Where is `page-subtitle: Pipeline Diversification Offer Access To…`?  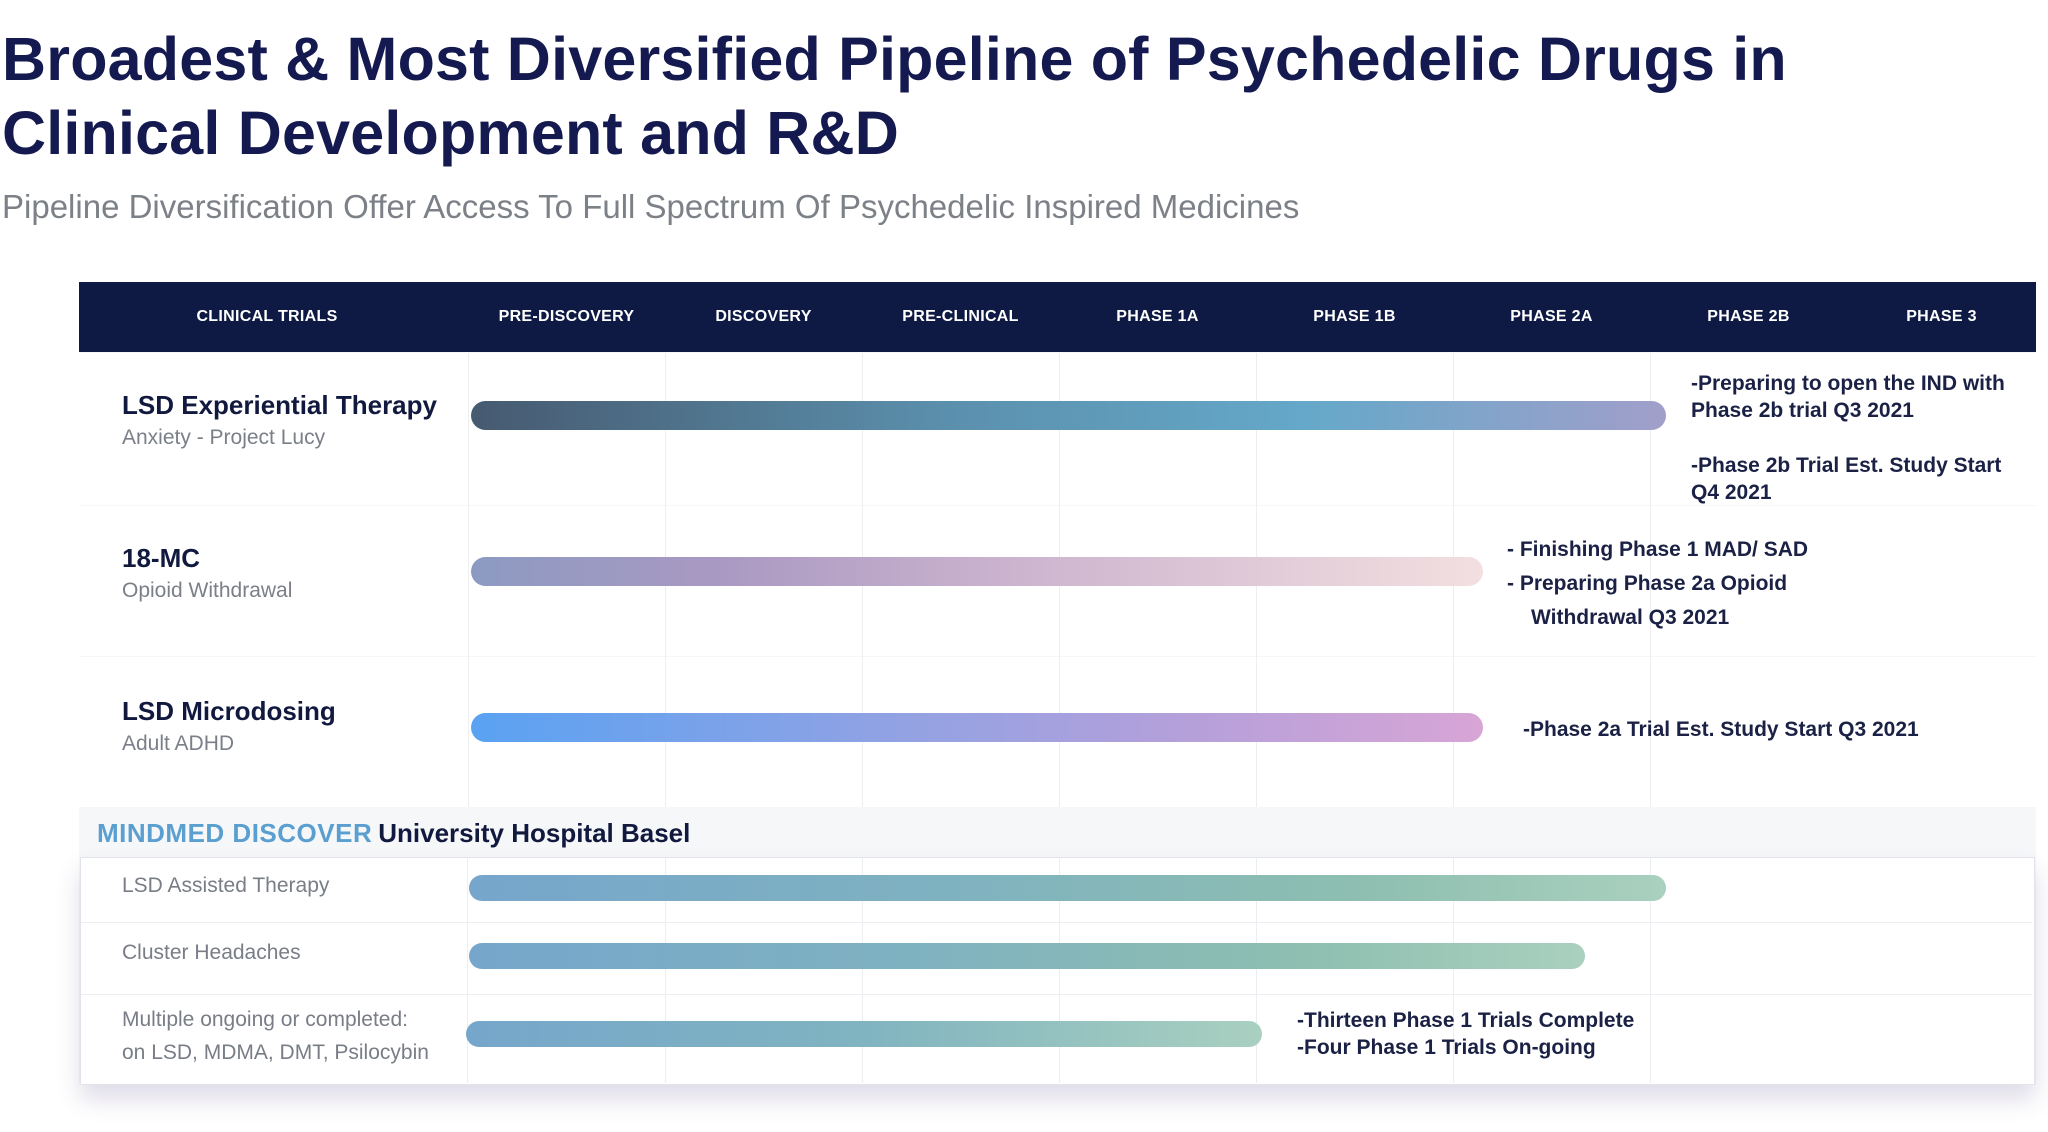 page-subtitle: Pipeline Diversification Offer Access To… is located at coordinates (651, 206).